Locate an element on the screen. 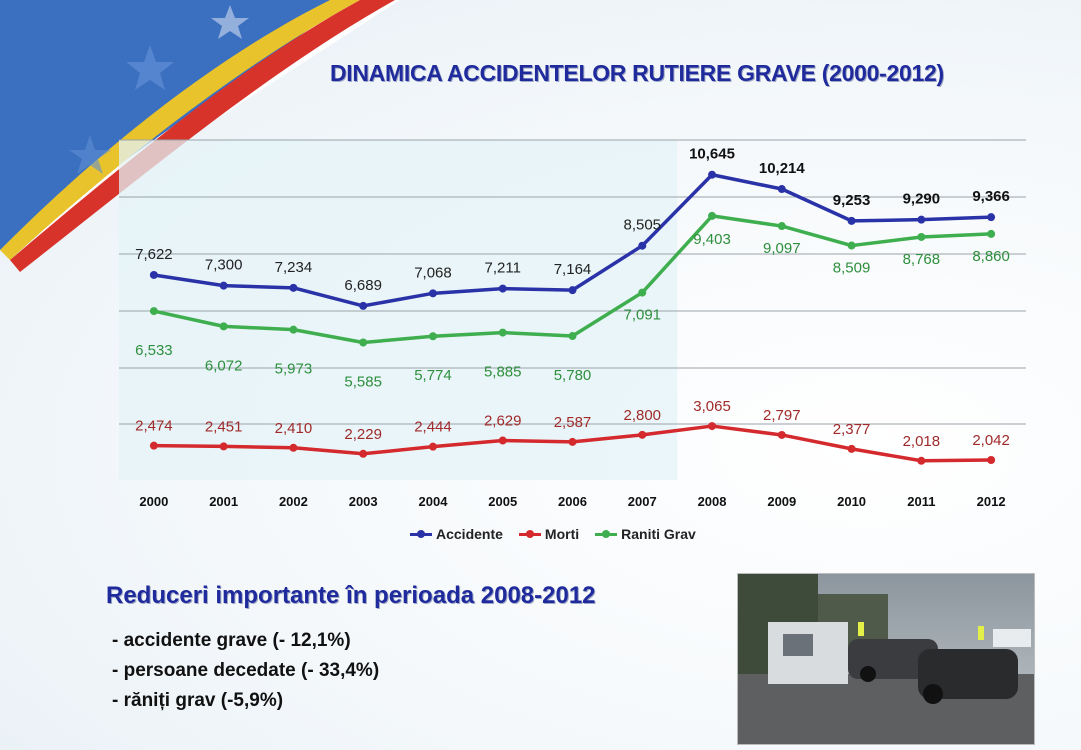  data-label-morti: 2,474 is located at coordinates (154, 426).